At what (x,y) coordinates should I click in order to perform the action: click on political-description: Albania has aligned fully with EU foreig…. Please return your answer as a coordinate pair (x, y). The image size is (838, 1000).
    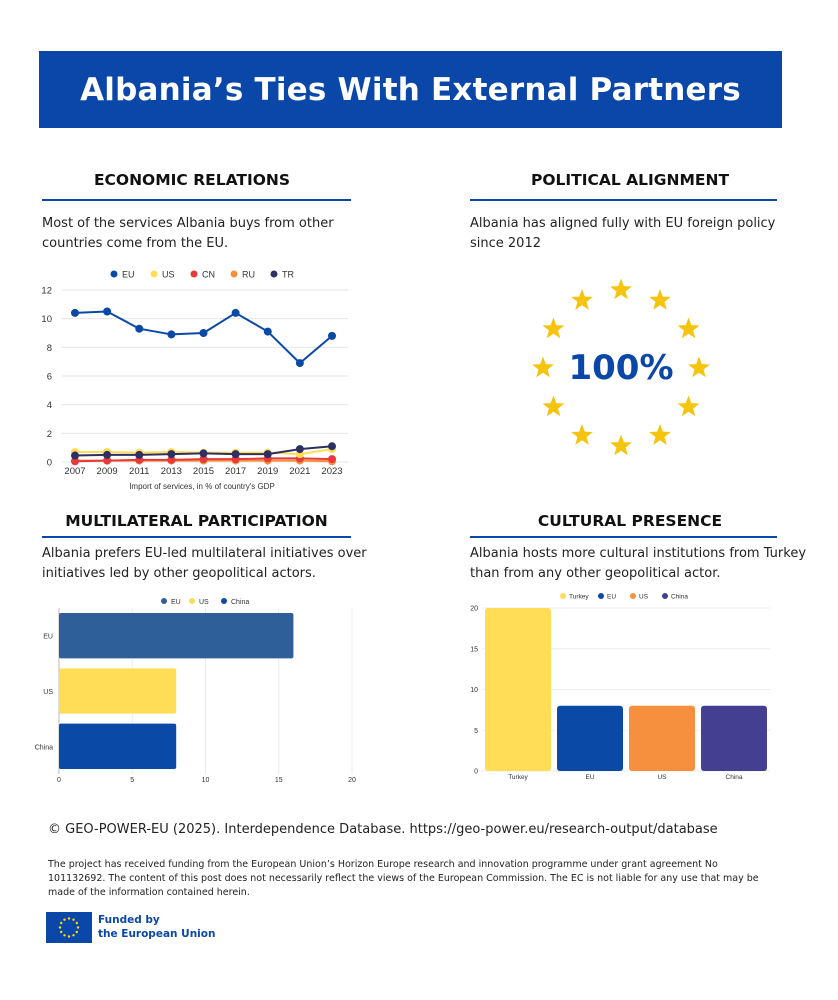
    Looking at the image, I should click on (622, 234).